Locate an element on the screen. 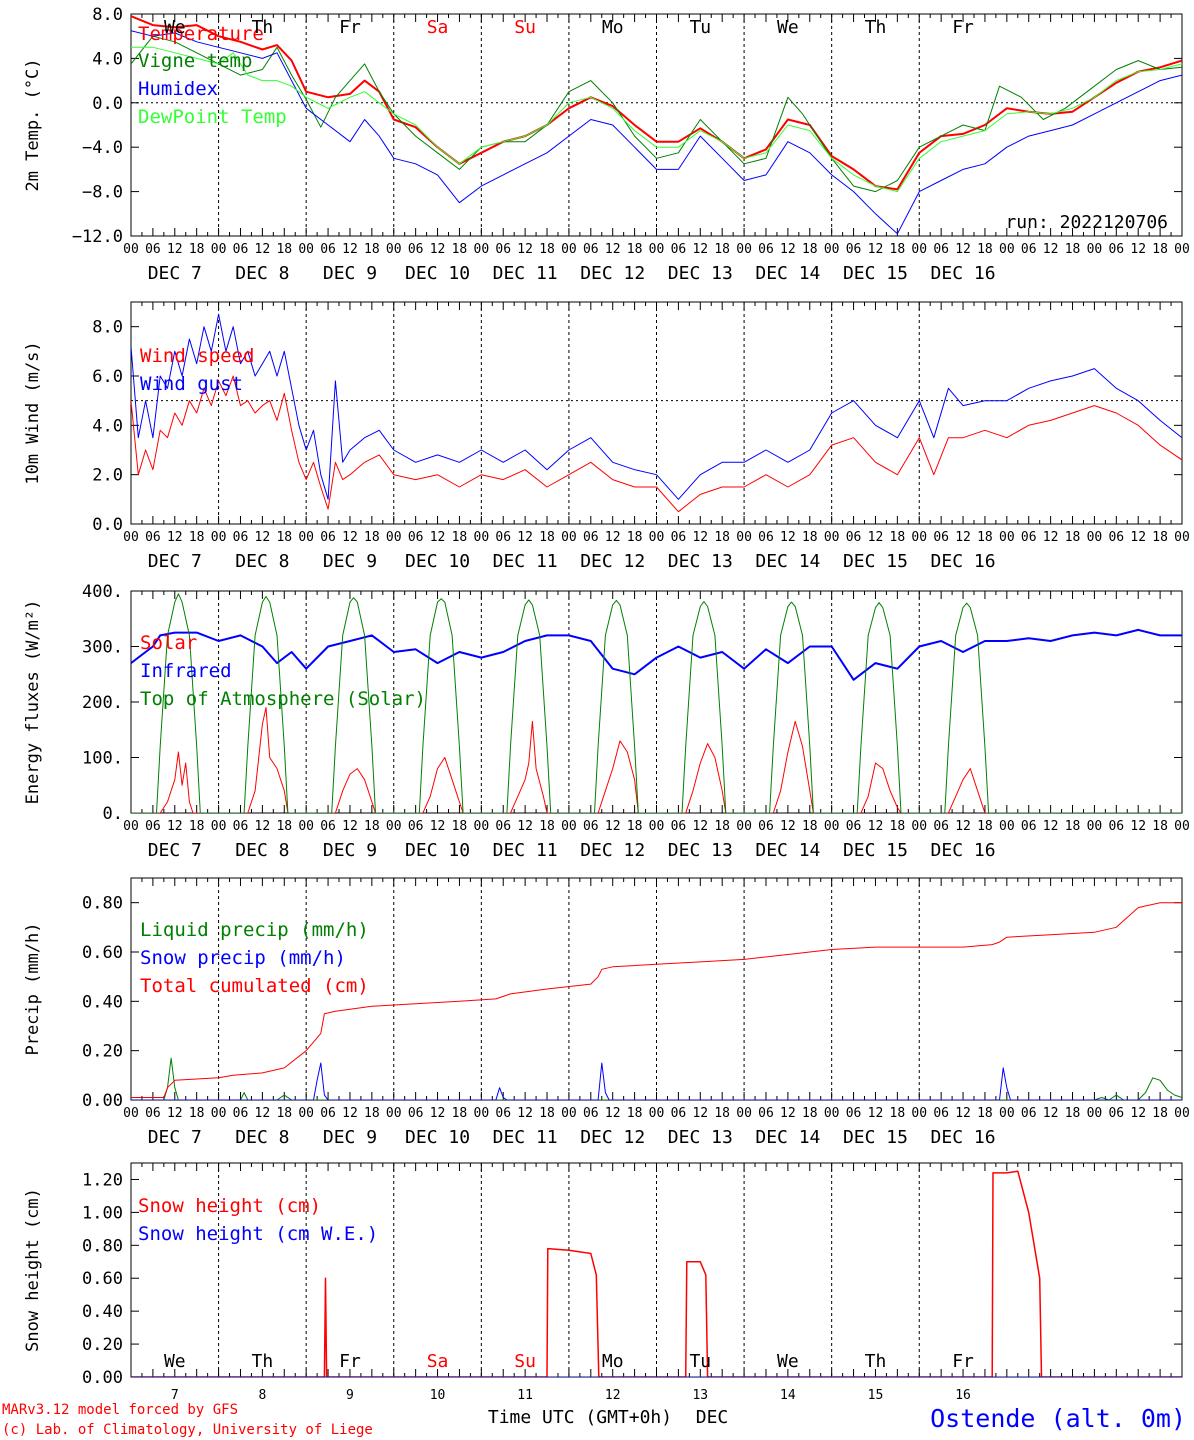 The height and width of the screenshot is (1440, 1194). day-number-label: 8 is located at coordinates (262, 1395).